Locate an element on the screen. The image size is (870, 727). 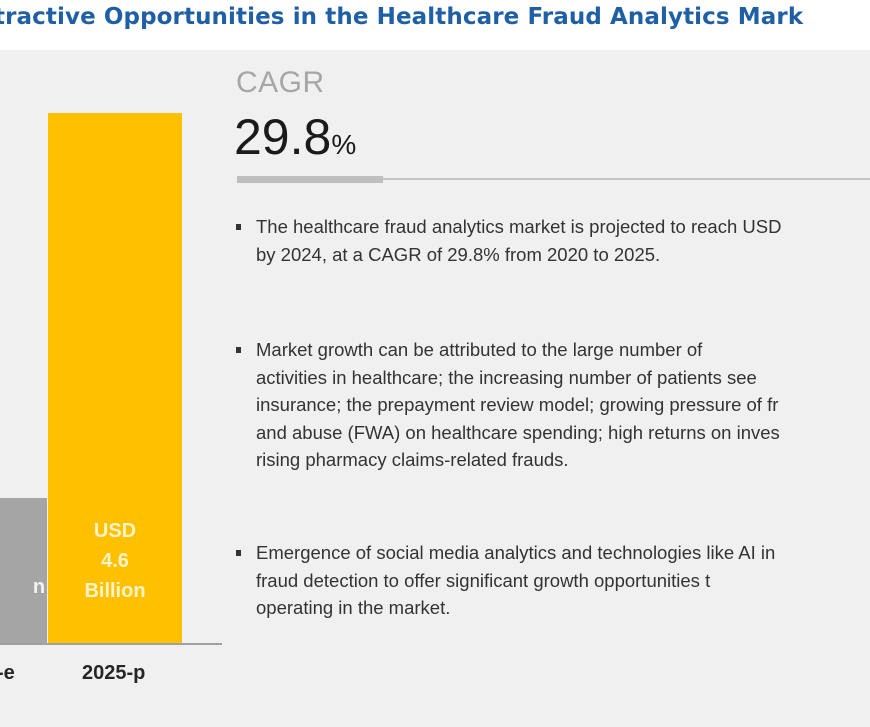
cagr-value: 29.8% is located at coordinates (295, 137).